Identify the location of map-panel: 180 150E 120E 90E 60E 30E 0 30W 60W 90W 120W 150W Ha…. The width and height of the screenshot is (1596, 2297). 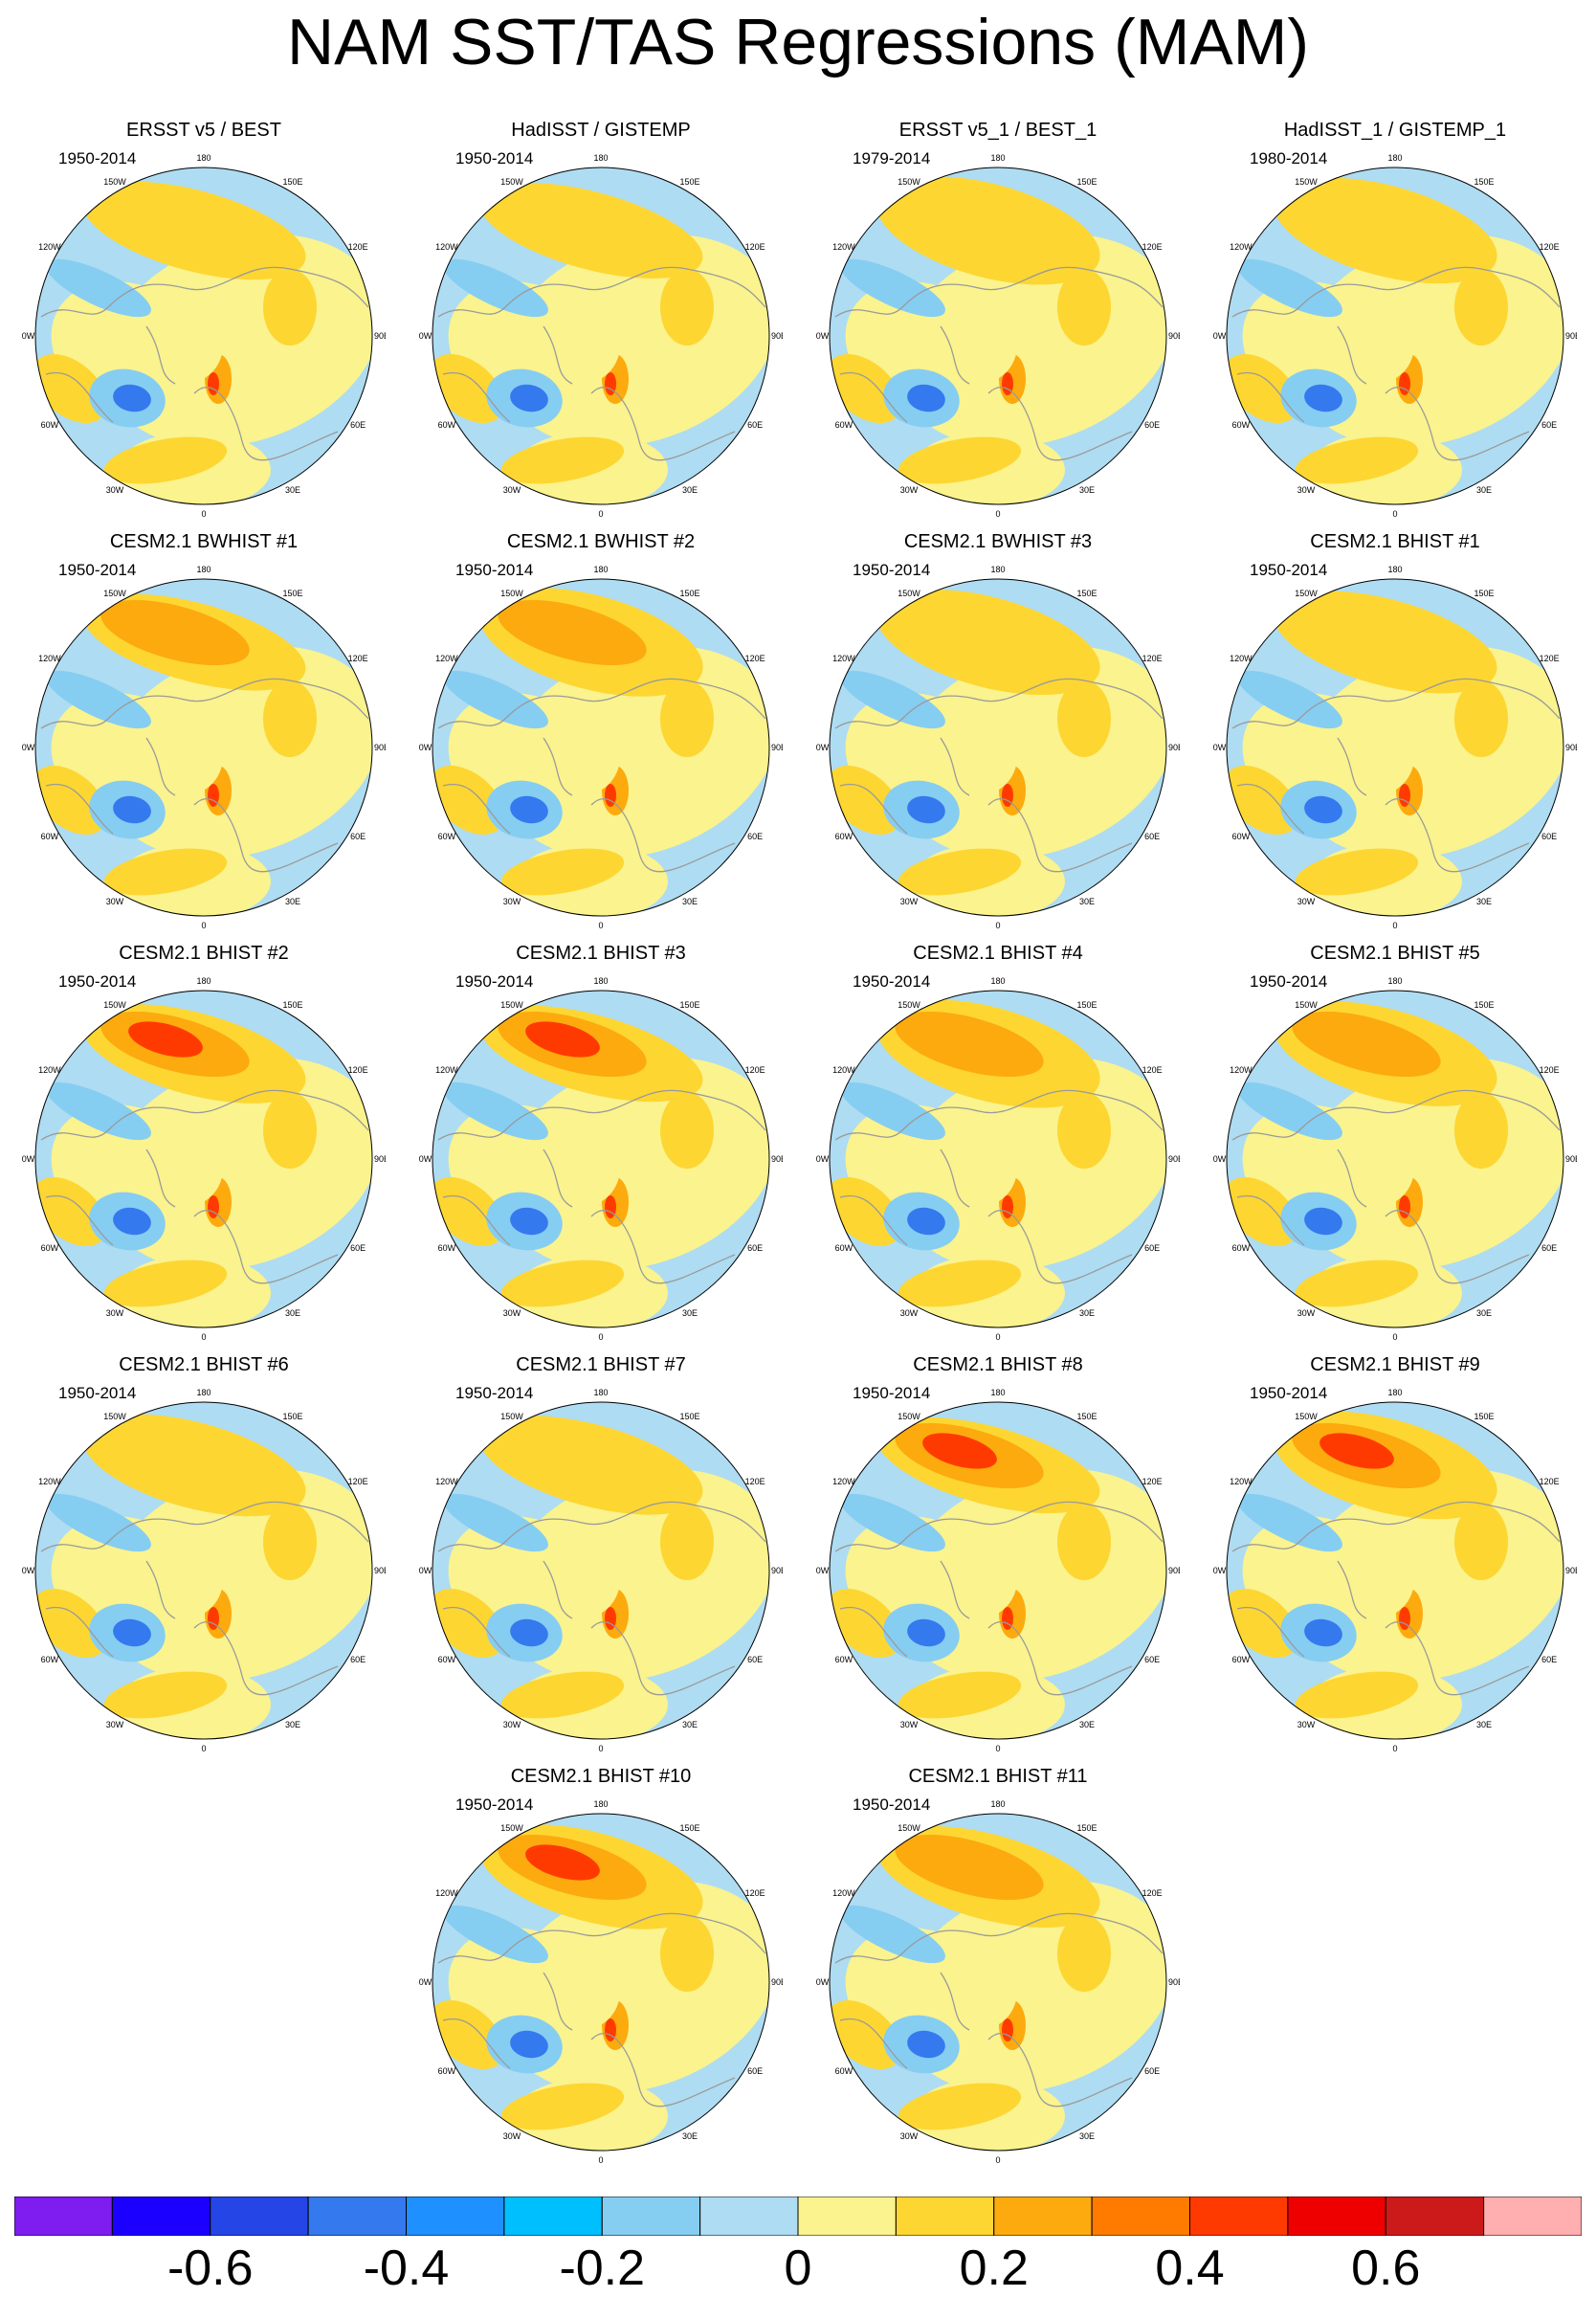
(601, 324).